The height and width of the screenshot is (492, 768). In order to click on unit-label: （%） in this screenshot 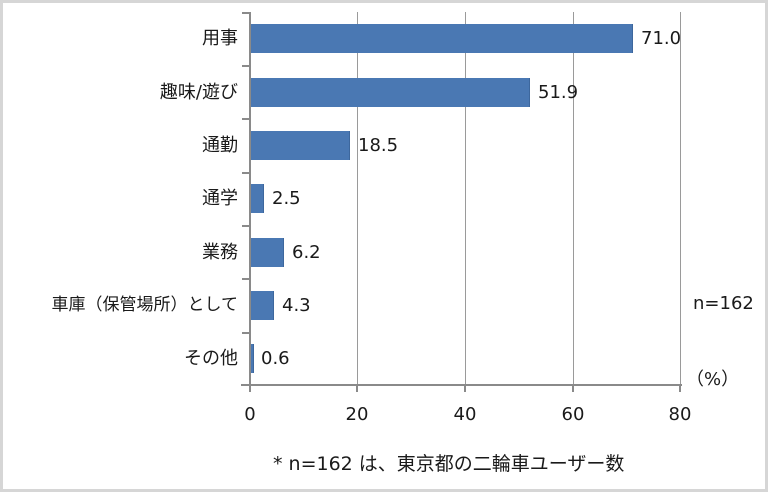, I will do `click(713, 379)`.